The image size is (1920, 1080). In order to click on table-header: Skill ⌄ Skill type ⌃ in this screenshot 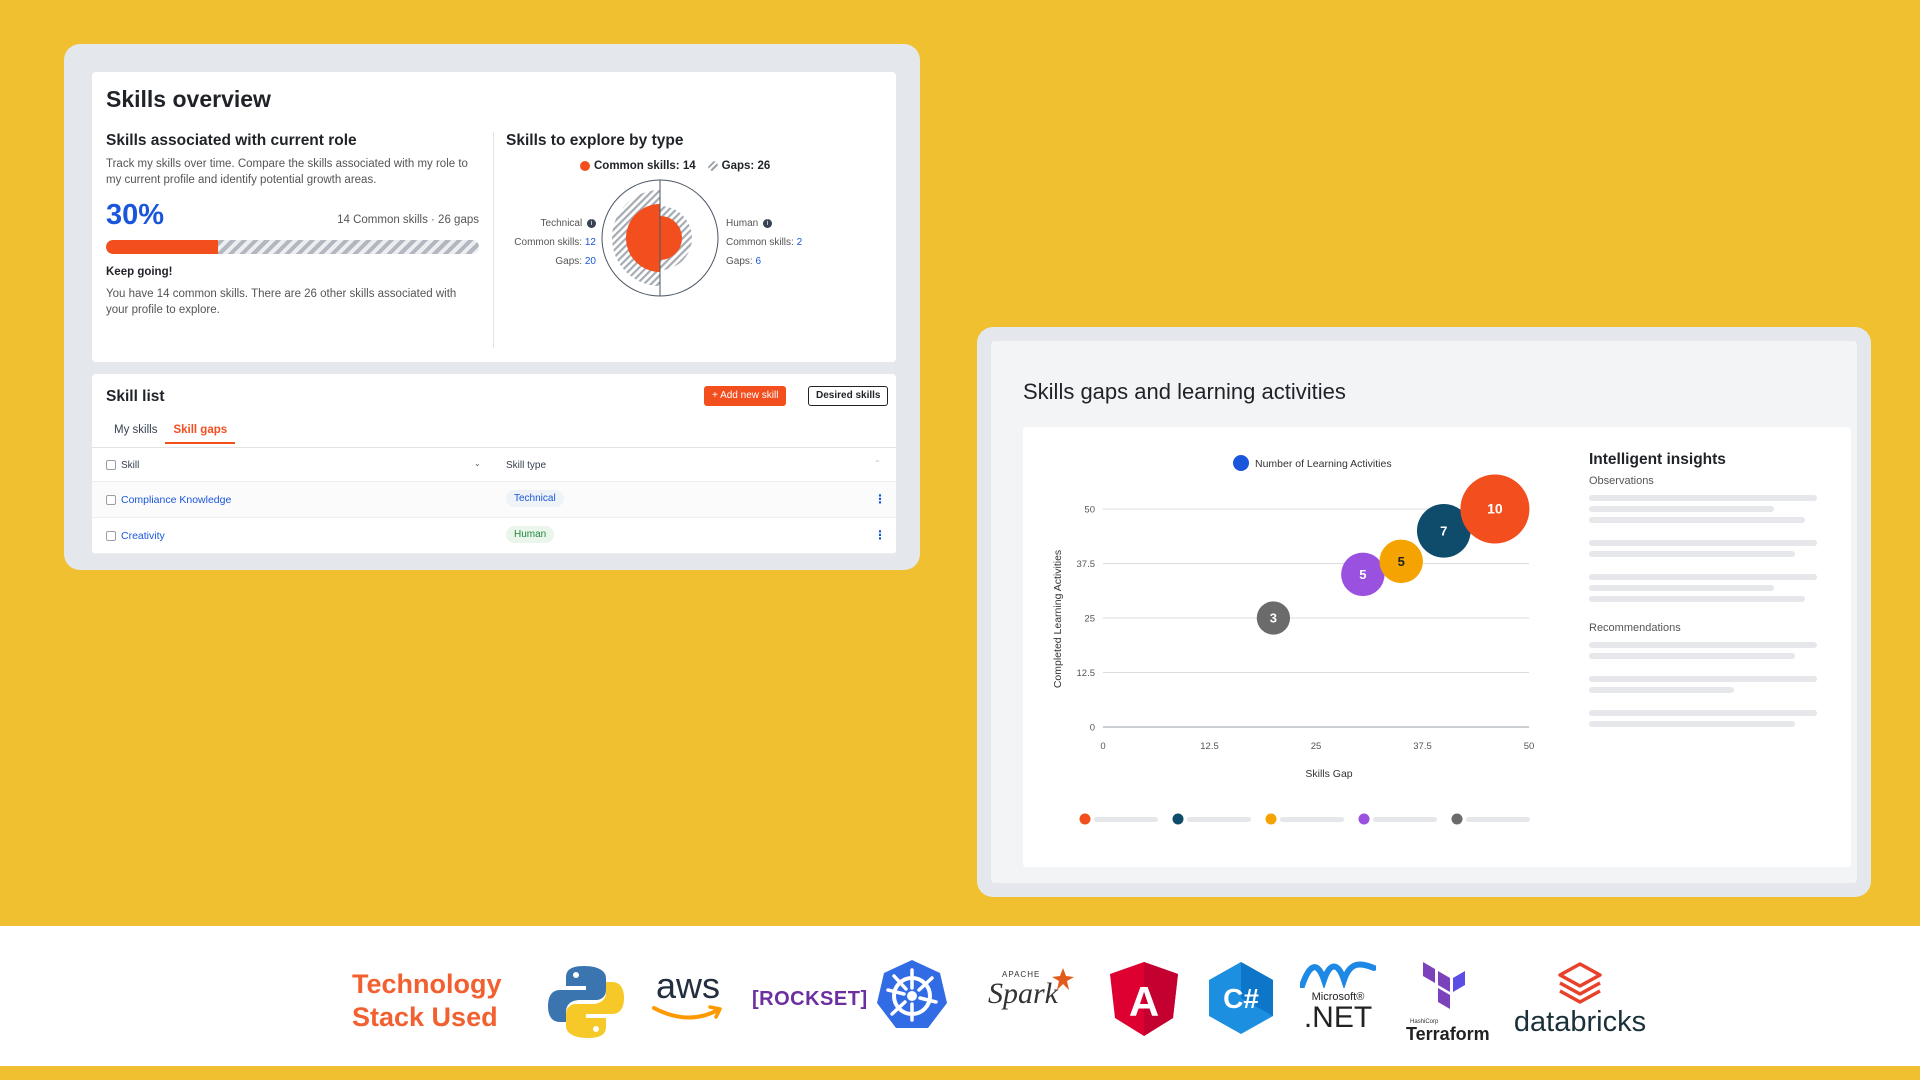, I will do `click(494, 465)`.